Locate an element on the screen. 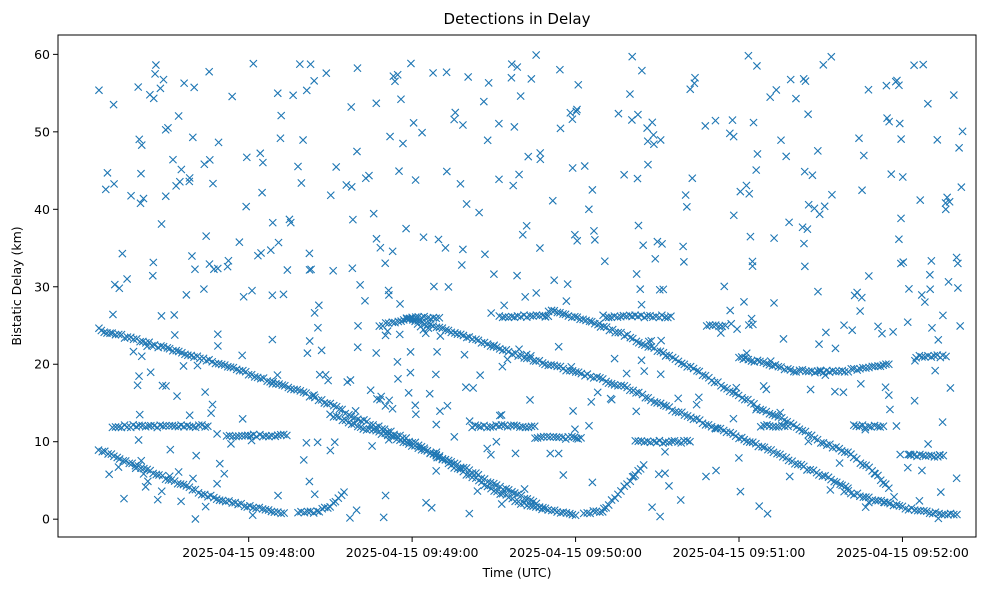  y-tick-label: 0 is located at coordinates (46, 519).